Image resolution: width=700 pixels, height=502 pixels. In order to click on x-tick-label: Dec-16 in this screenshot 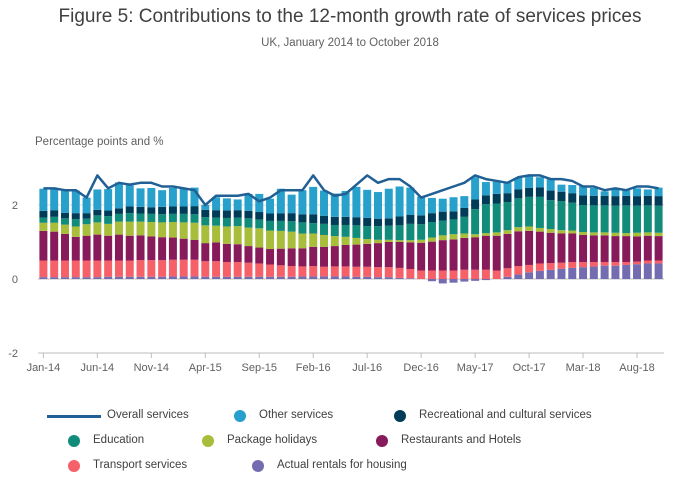, I will do `click(420, 368)`.